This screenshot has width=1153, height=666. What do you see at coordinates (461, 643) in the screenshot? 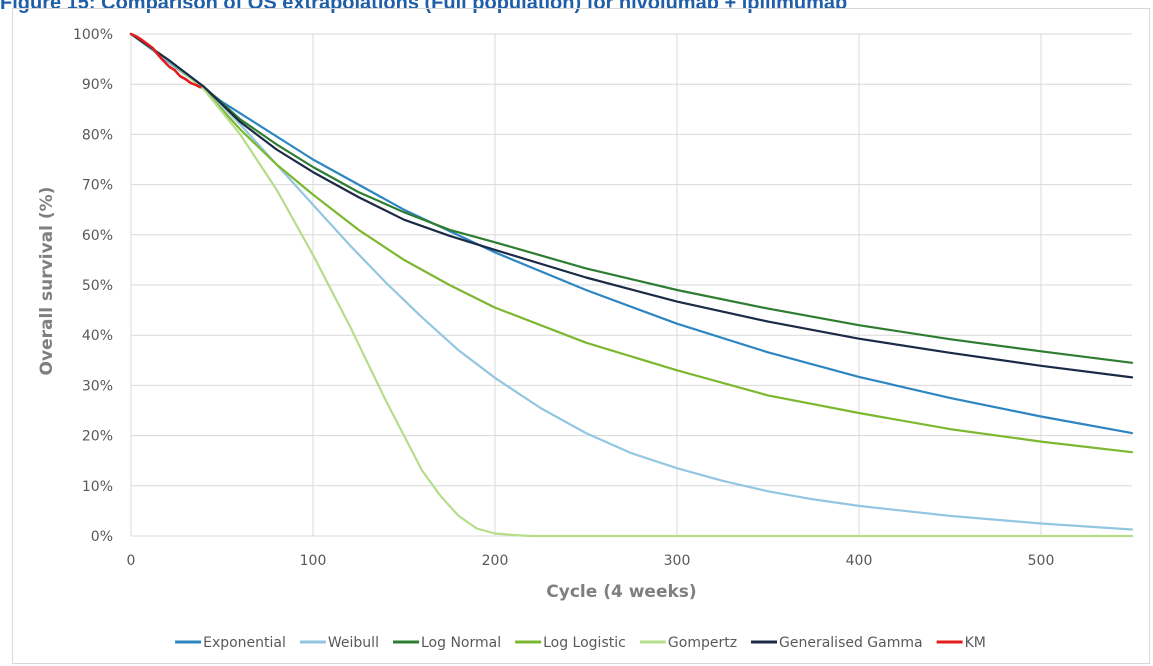
I see `legend-label: Log Normal` at bounding box center [461, 643].